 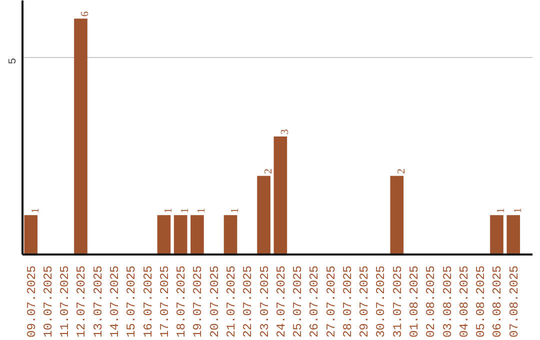 I want to click on x-tick-label: 07.08.2025, so click(x=514, y=301).